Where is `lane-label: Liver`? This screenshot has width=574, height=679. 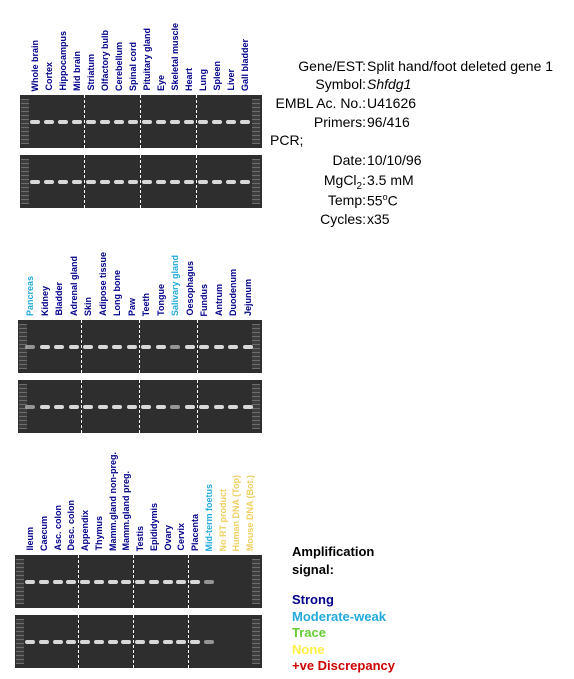
lane-label: Liver is located at coordinates (231, 80).